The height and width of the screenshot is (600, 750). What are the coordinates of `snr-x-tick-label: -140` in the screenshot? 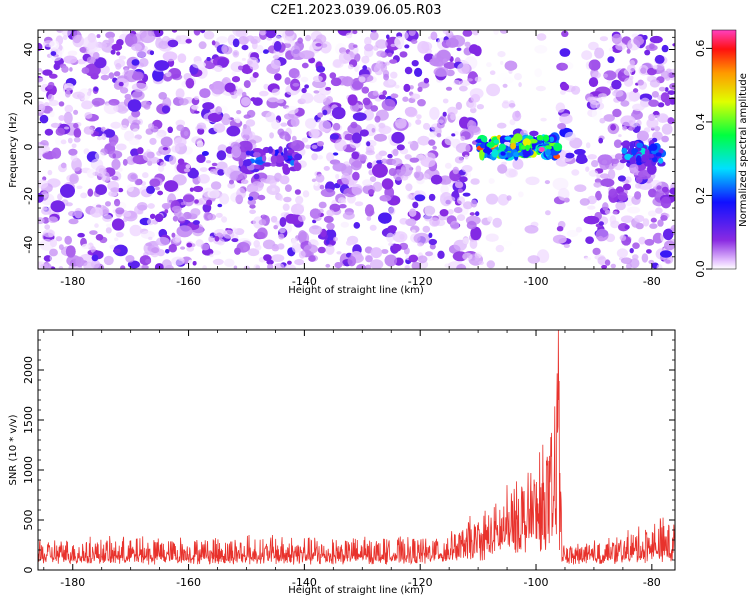 It's located at (304, 582).